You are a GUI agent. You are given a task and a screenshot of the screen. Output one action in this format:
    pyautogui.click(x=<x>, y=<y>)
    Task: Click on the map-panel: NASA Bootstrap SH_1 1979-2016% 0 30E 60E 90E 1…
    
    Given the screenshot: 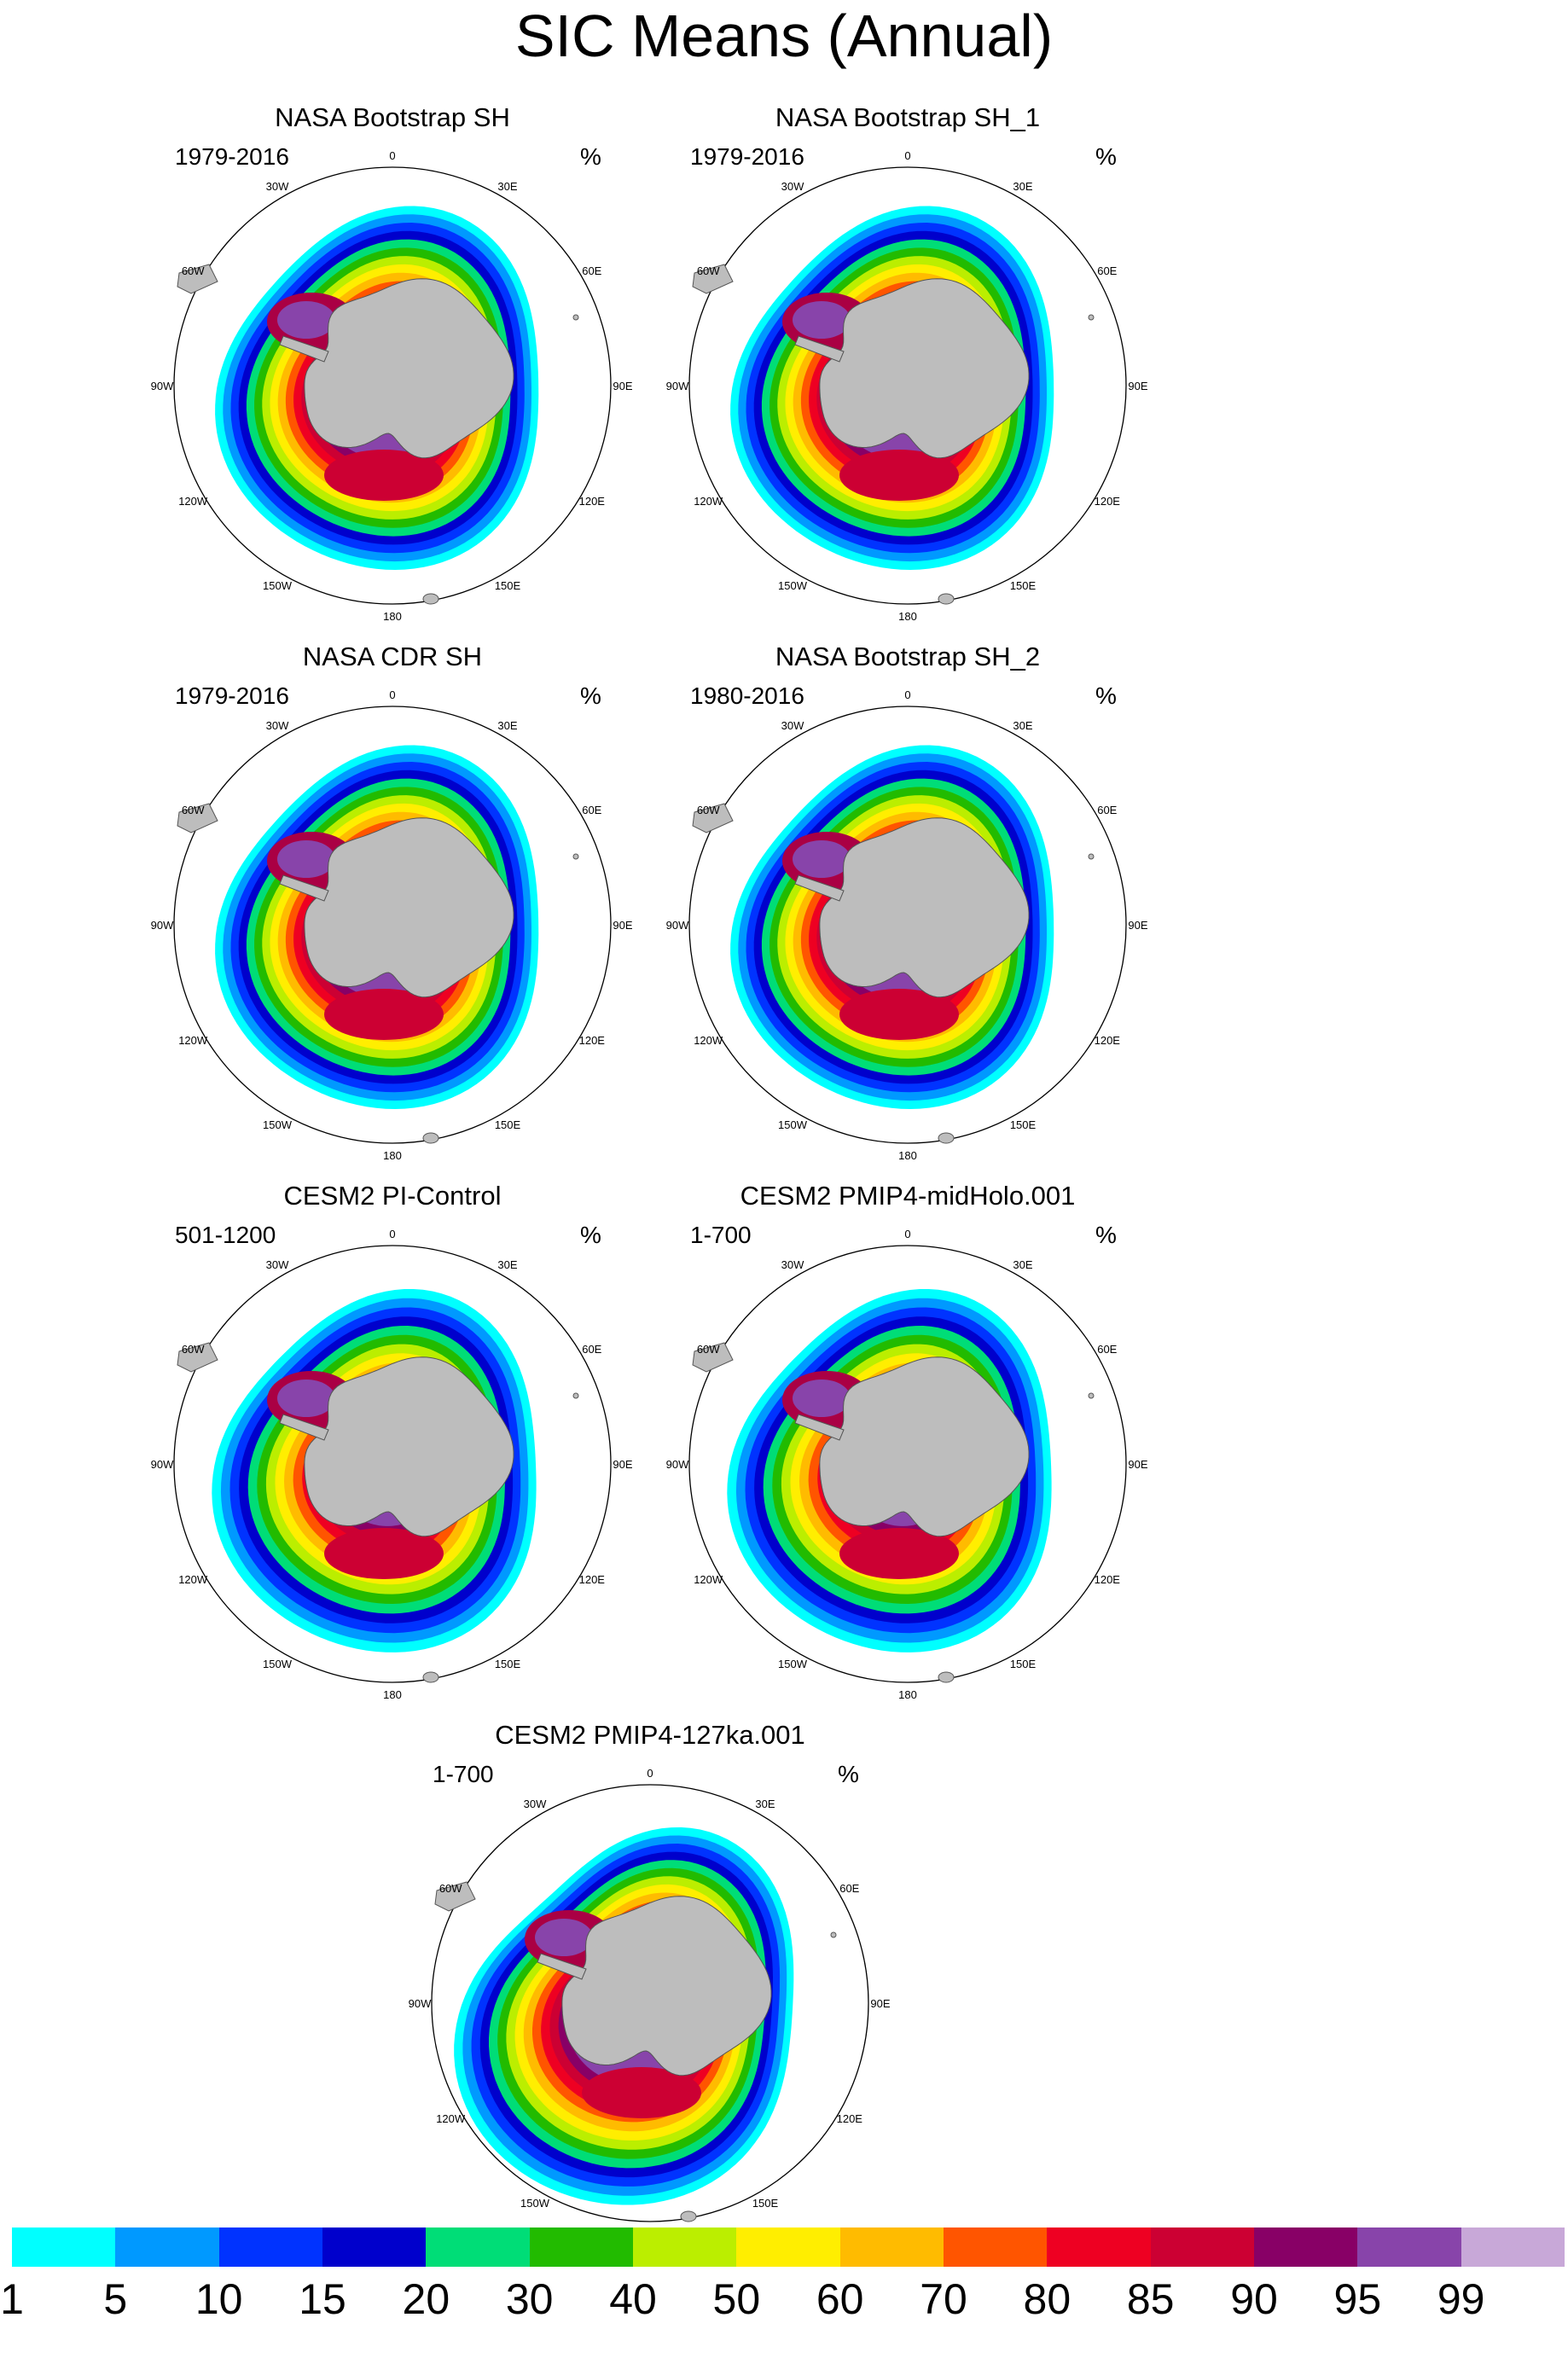 What is the action you would take?
    pyautogui.click(x=907, y=375)
    